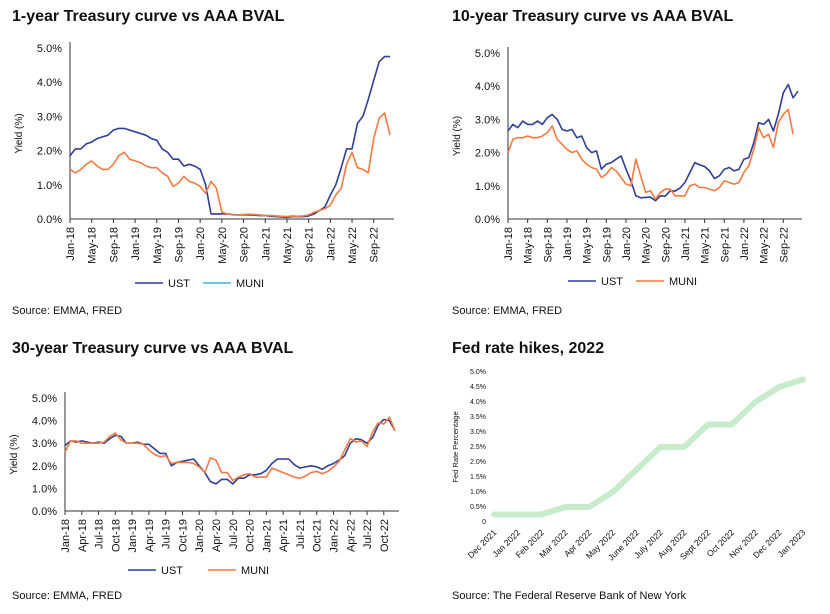 The width and height of the screenshot is (830, 614). I want to click on x-tick-label: Apr-18, so click(83, 535).